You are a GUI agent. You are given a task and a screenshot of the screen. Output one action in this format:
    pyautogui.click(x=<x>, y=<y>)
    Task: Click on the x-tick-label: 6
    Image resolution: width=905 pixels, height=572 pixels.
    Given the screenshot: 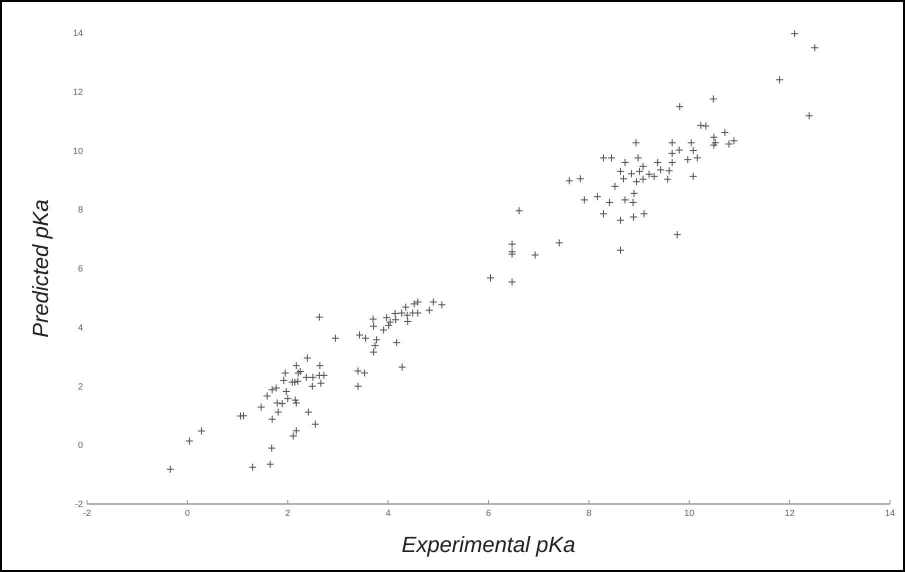 What is the action you would take?
    pyautogui.click(x=489, y=513)
    